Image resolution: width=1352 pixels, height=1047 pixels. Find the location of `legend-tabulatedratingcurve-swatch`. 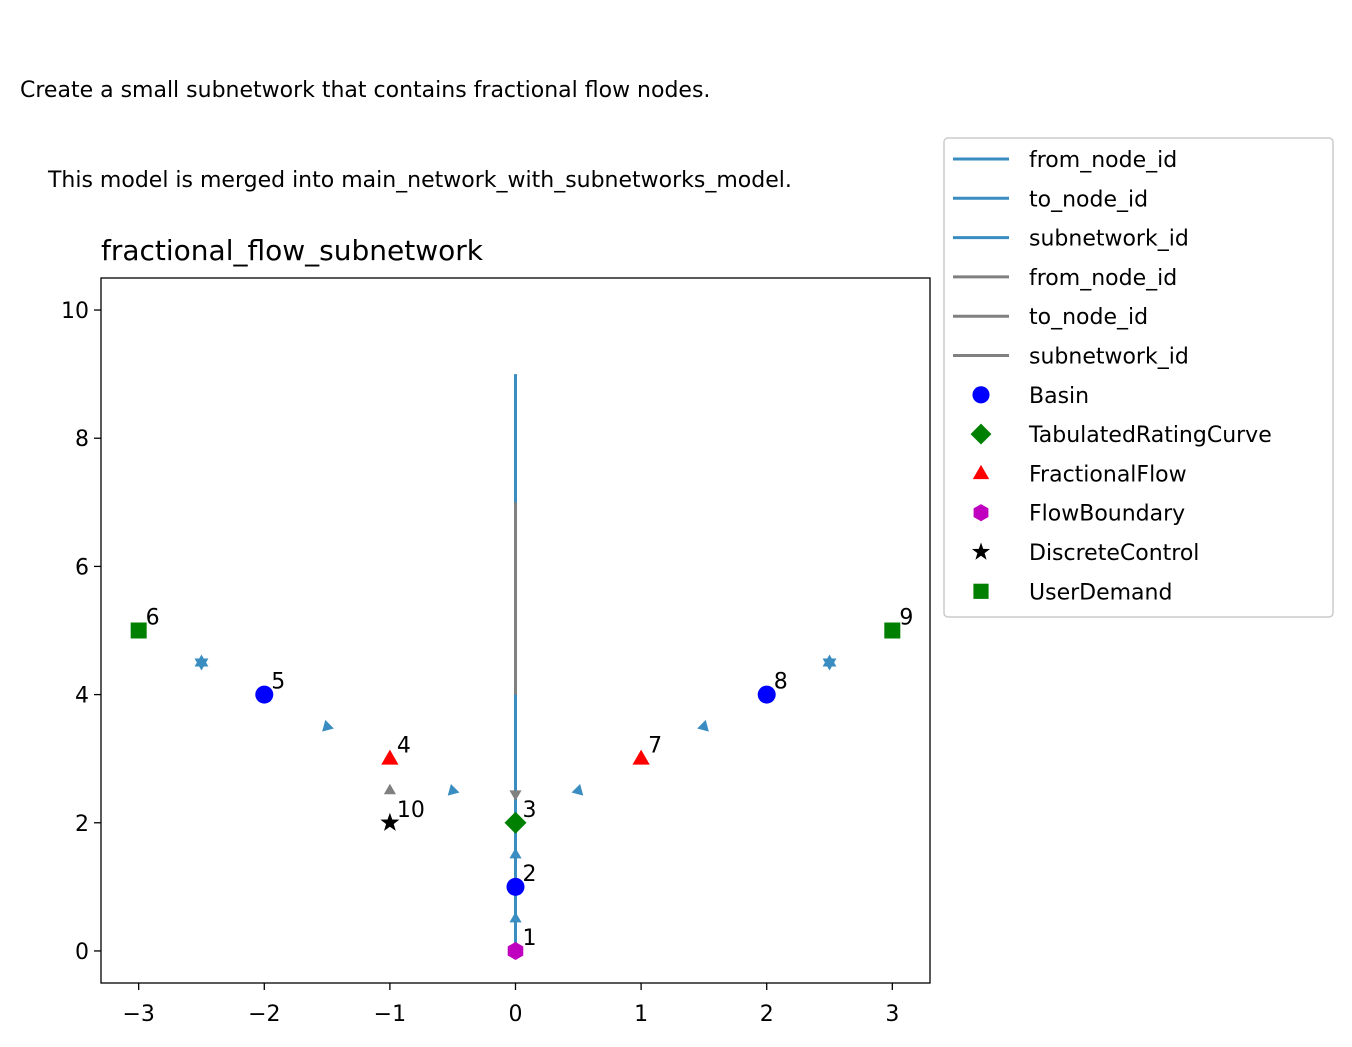

legend-tabulatedratingcurve-swatch is located at coordinates (981, 434).